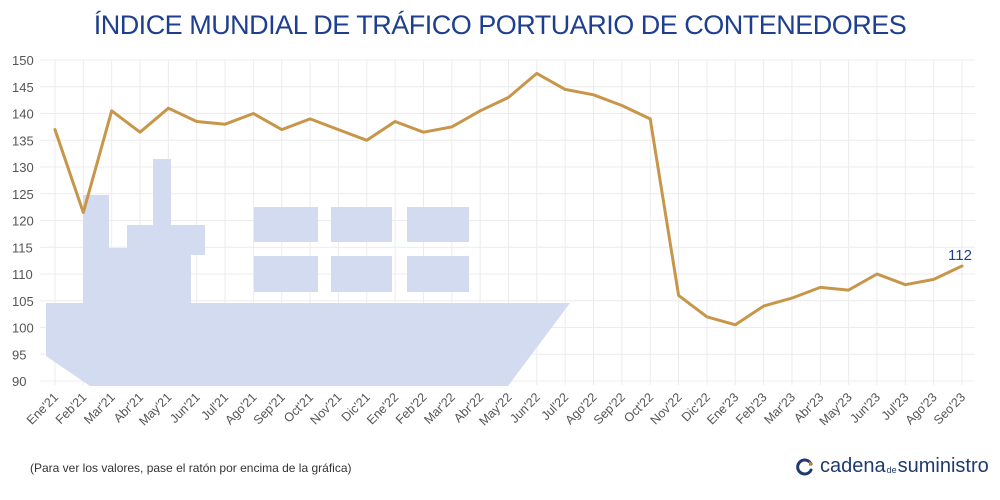 The width and height of the screenshot is (1000, 500). Describe the element at coordinates (764, 306) in the screenshot. I see `data-point: Feb'23: 104` at that location.